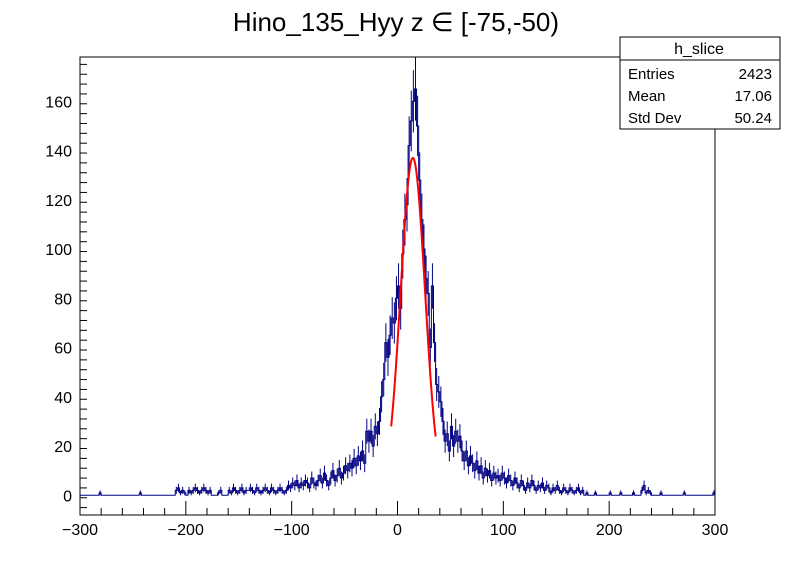 Image resolution: width=796 pixels, height=572 pixels. What do you see at coordinates (58, 102) in the screenshot?
I see `y-tick-label: 160` at bounding box center [58, 102].